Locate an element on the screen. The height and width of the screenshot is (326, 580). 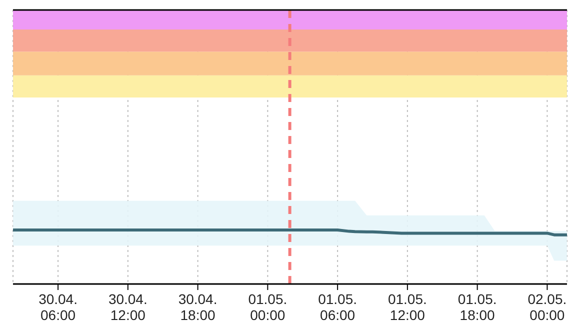
x-tick-label: 02.05. 00:00 is located at coordinates (547, 307).